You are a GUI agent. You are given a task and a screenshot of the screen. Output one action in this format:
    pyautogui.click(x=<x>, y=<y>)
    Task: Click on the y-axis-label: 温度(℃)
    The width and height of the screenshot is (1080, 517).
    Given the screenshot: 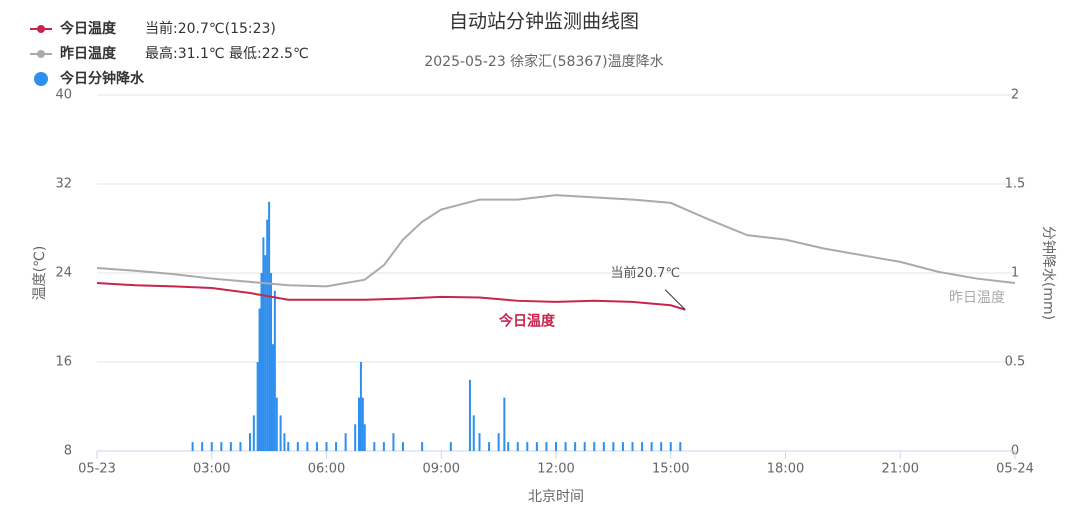 What is the action you would take?
    pyautogui.click(x=40, y=273)
    